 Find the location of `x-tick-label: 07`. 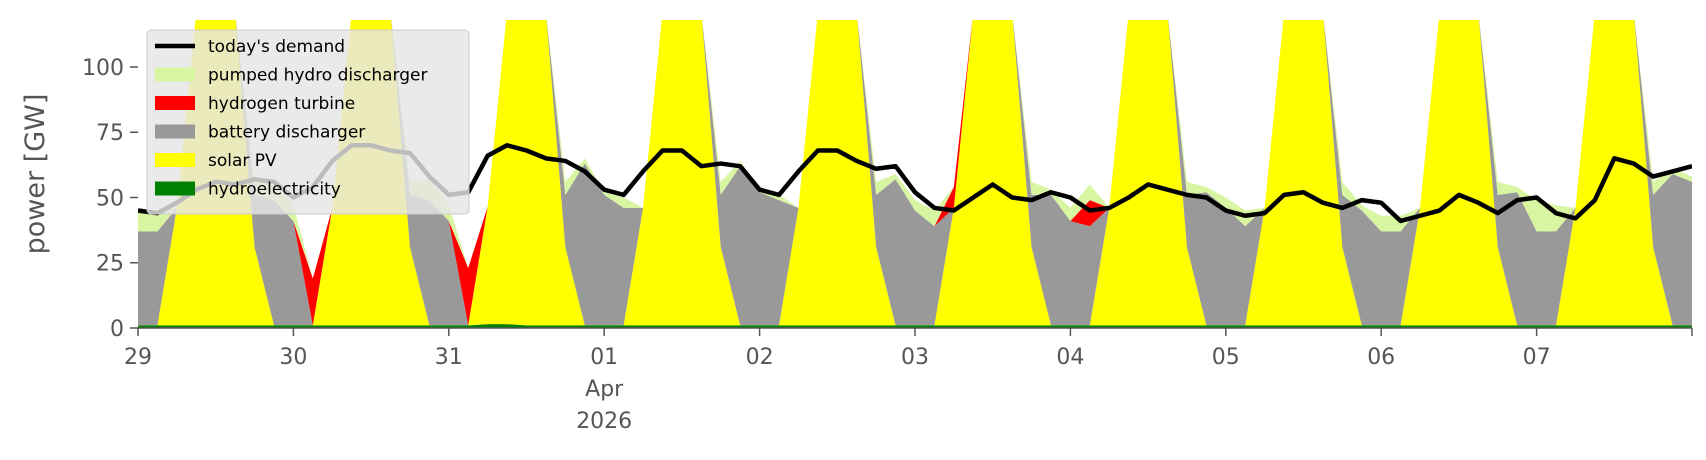

x-tick-label: 07 is located at coordinates (1537, 357).